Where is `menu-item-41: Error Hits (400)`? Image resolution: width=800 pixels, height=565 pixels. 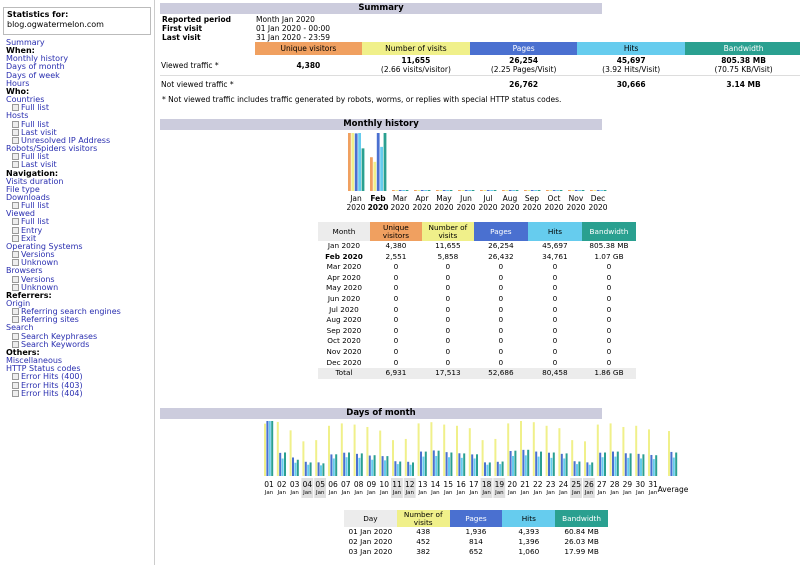 menu-item-41: Error Hits (400) is located at coordinates (63, 377).